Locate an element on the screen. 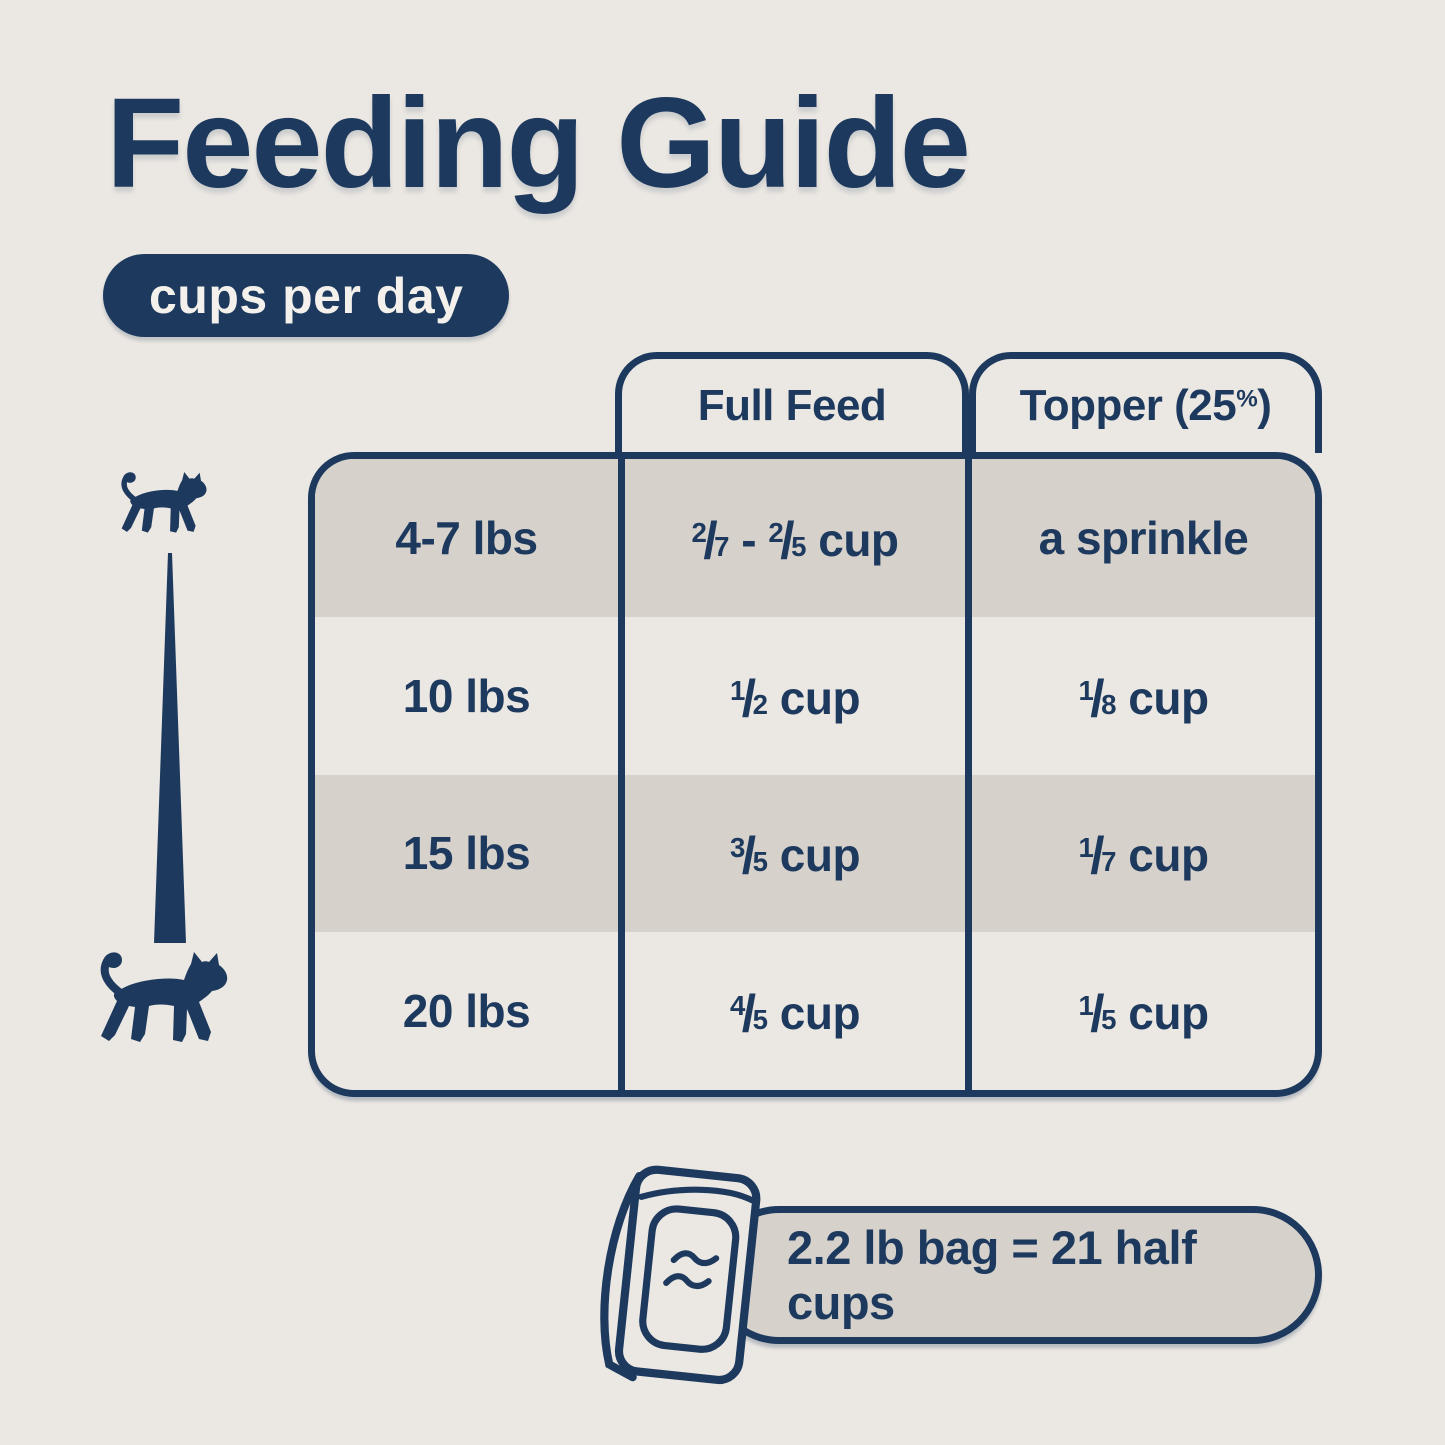 This screenshot has width=1445, height=1445. fraction: 4/5 is located at coordinates (748, 1013).